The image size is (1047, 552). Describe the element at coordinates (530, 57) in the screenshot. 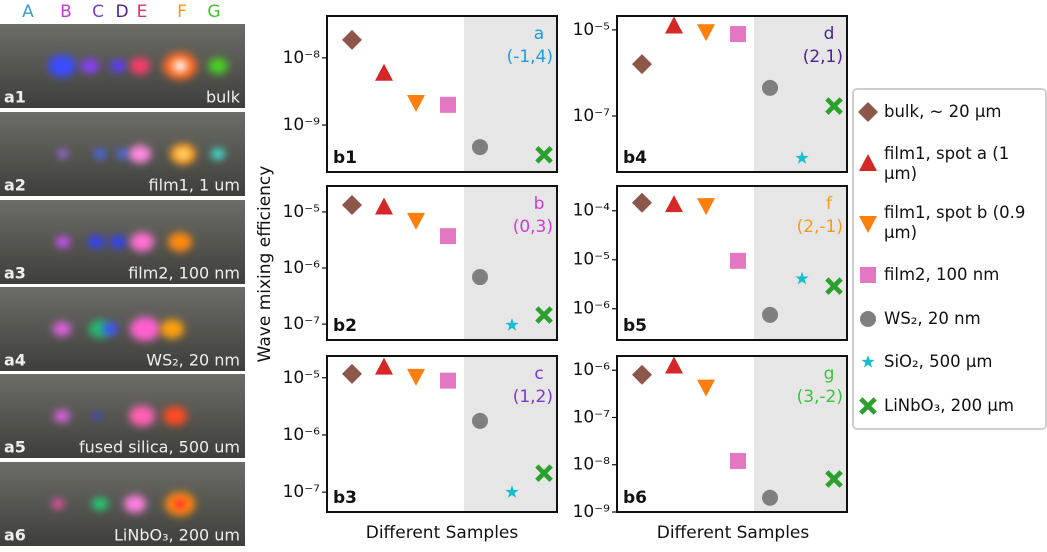

I see `annotation-indices: (-1,4)` at that location.